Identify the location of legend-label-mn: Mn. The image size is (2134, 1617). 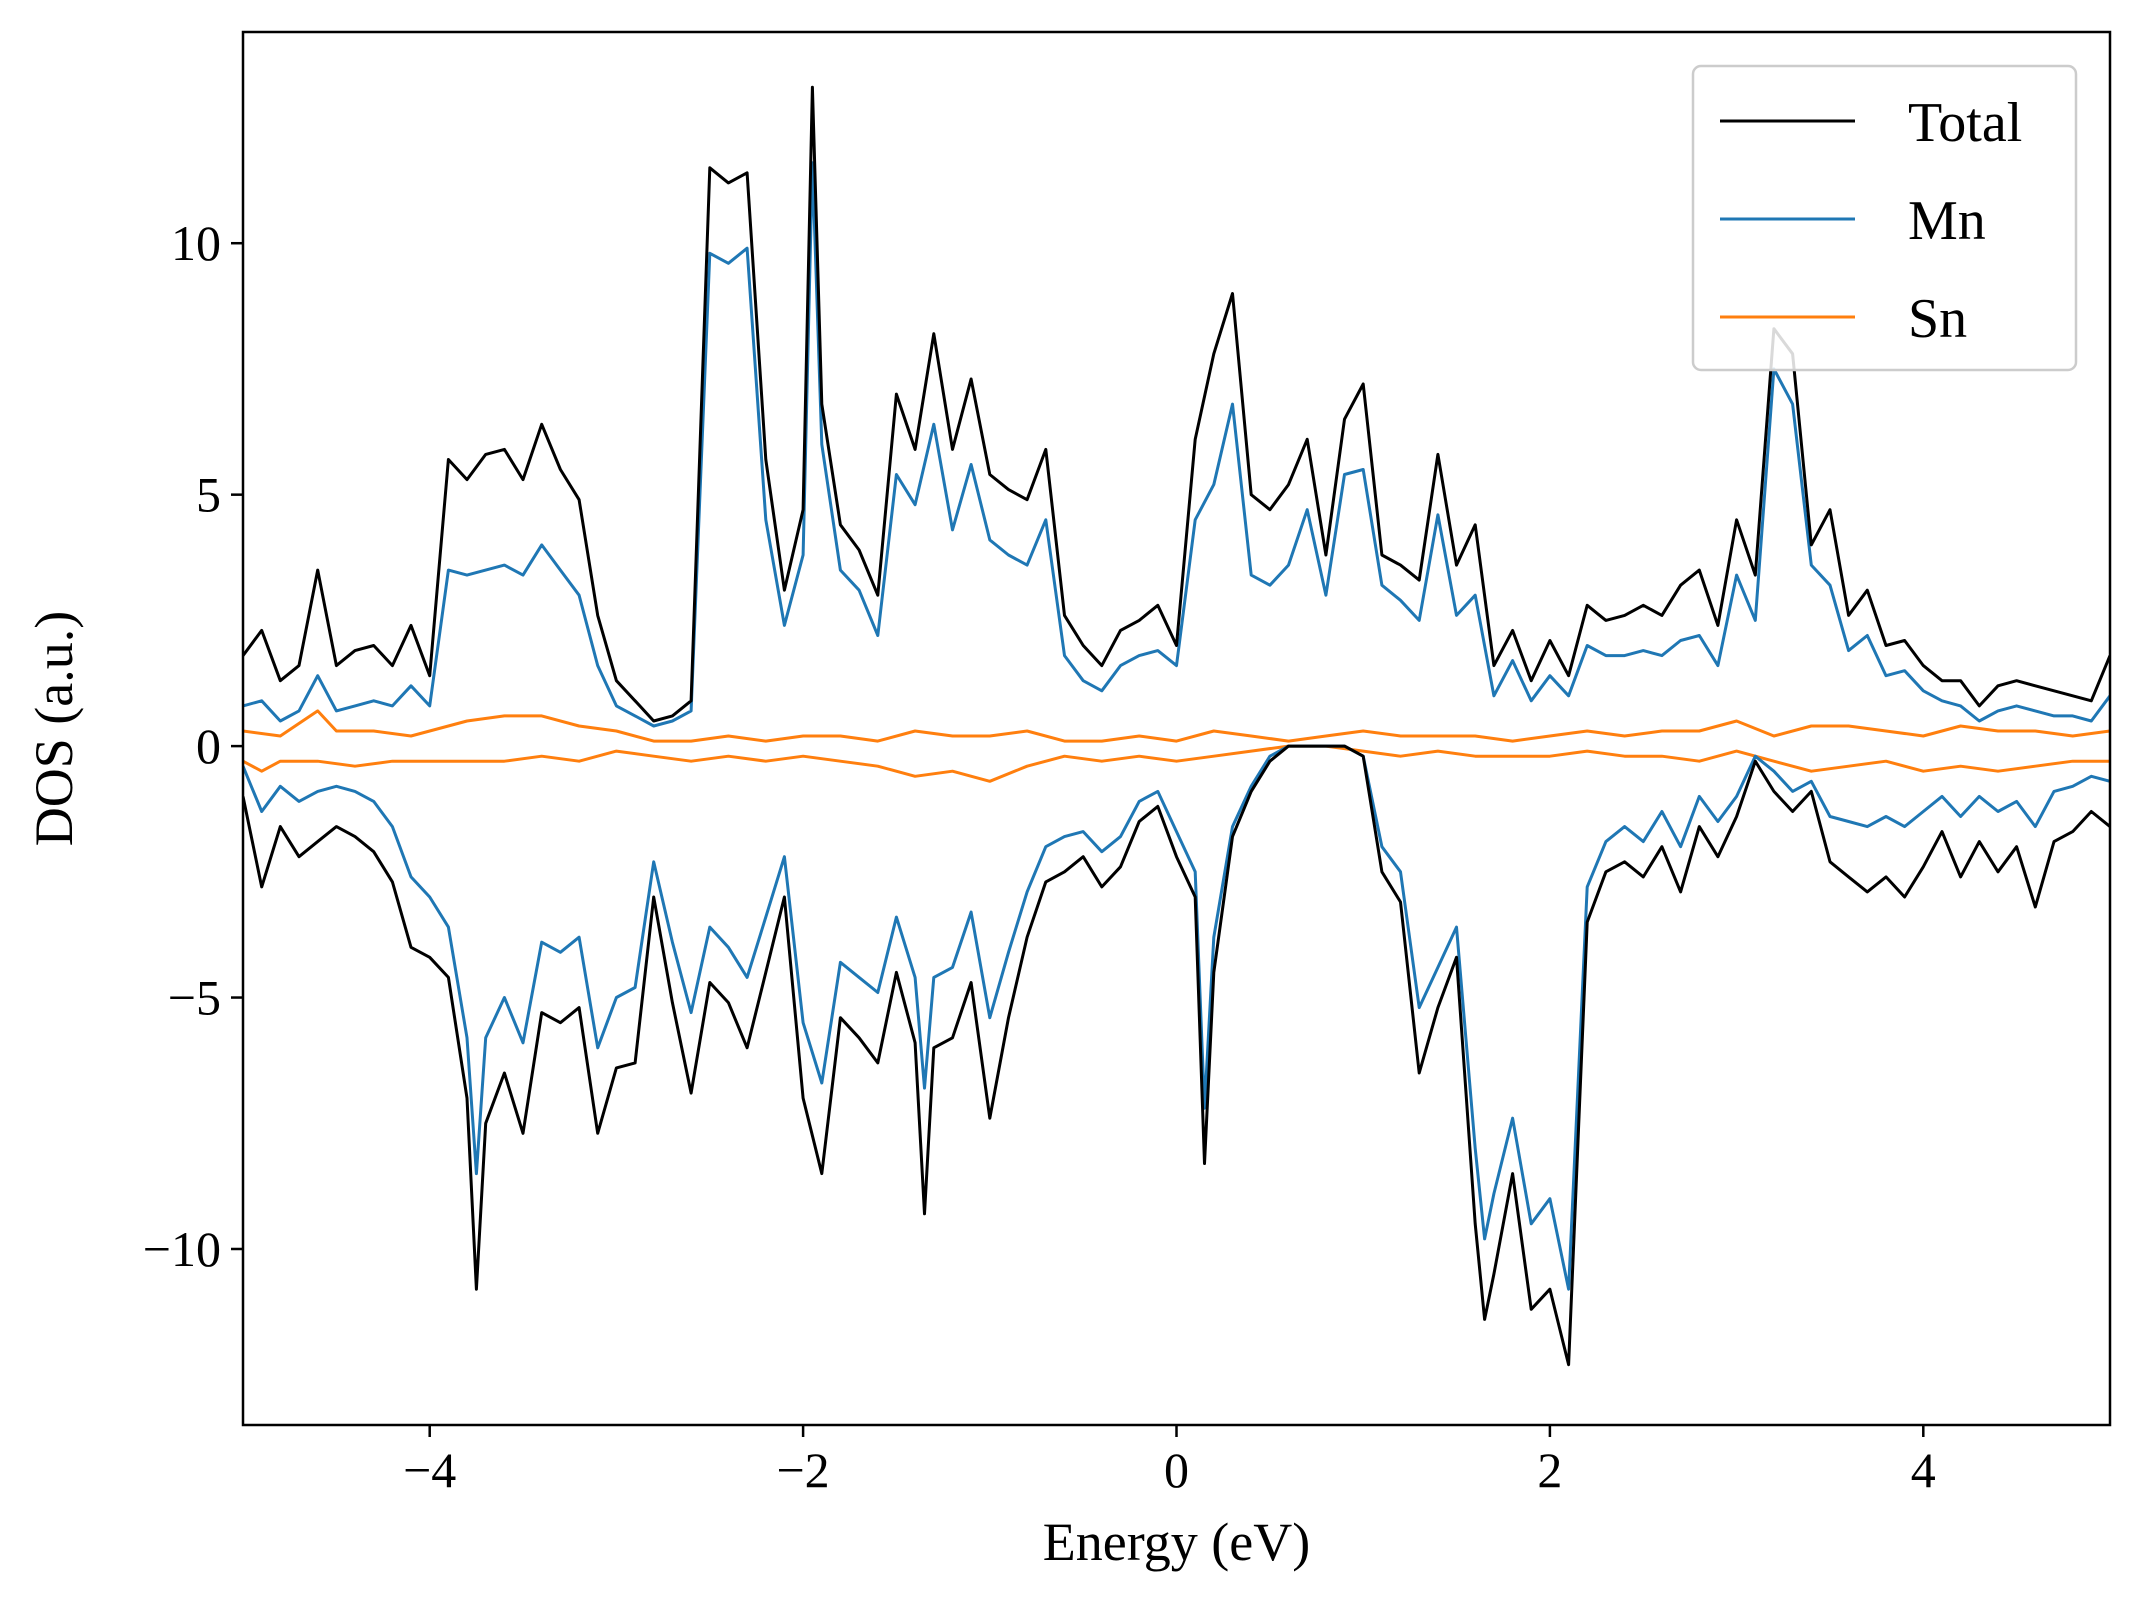
(1947, 221).